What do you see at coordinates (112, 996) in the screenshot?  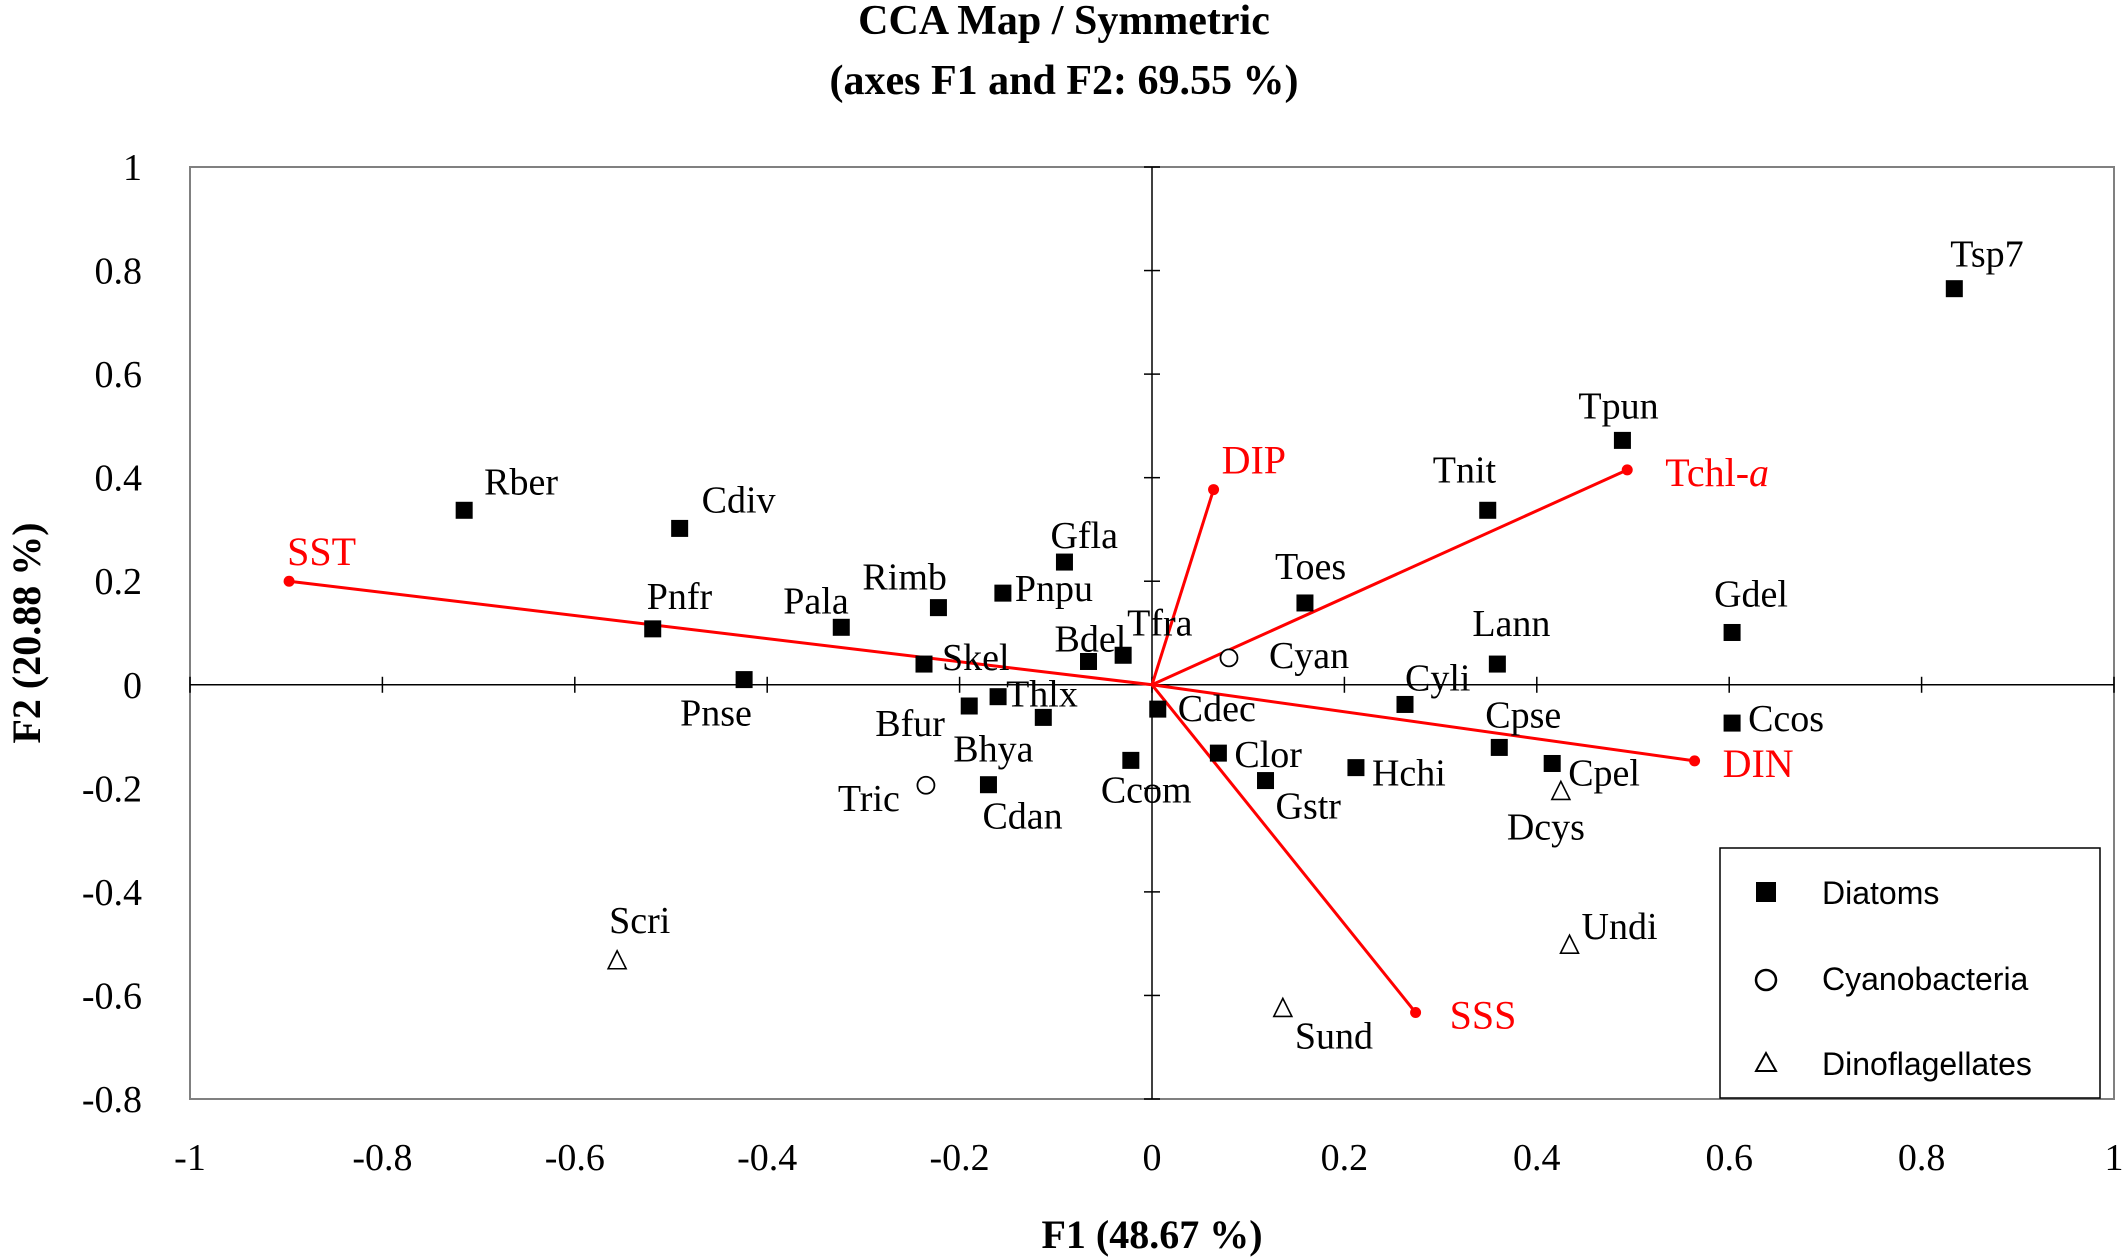 I see `y-tick-label: -0.6` at bounding box center [112, 996].